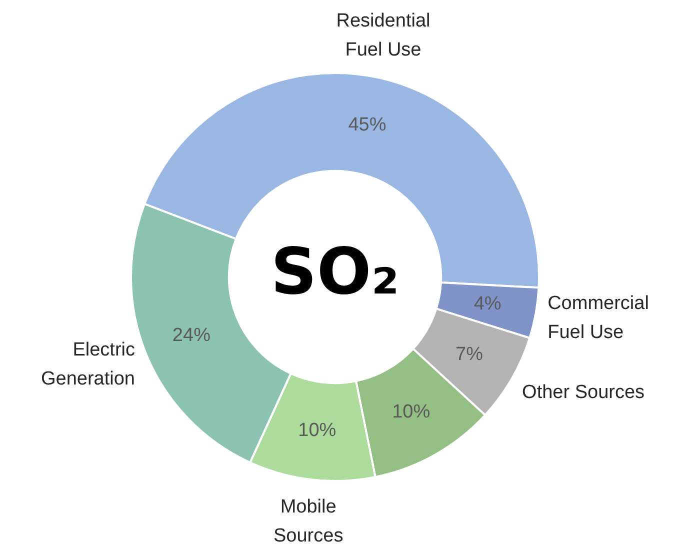 Image resolution: width=700 pixels, height=554 pixels. What do you see at coordinates (367, 125) in the screenshot?
I see `data-label: 45%` at bounding box center [367, 125].